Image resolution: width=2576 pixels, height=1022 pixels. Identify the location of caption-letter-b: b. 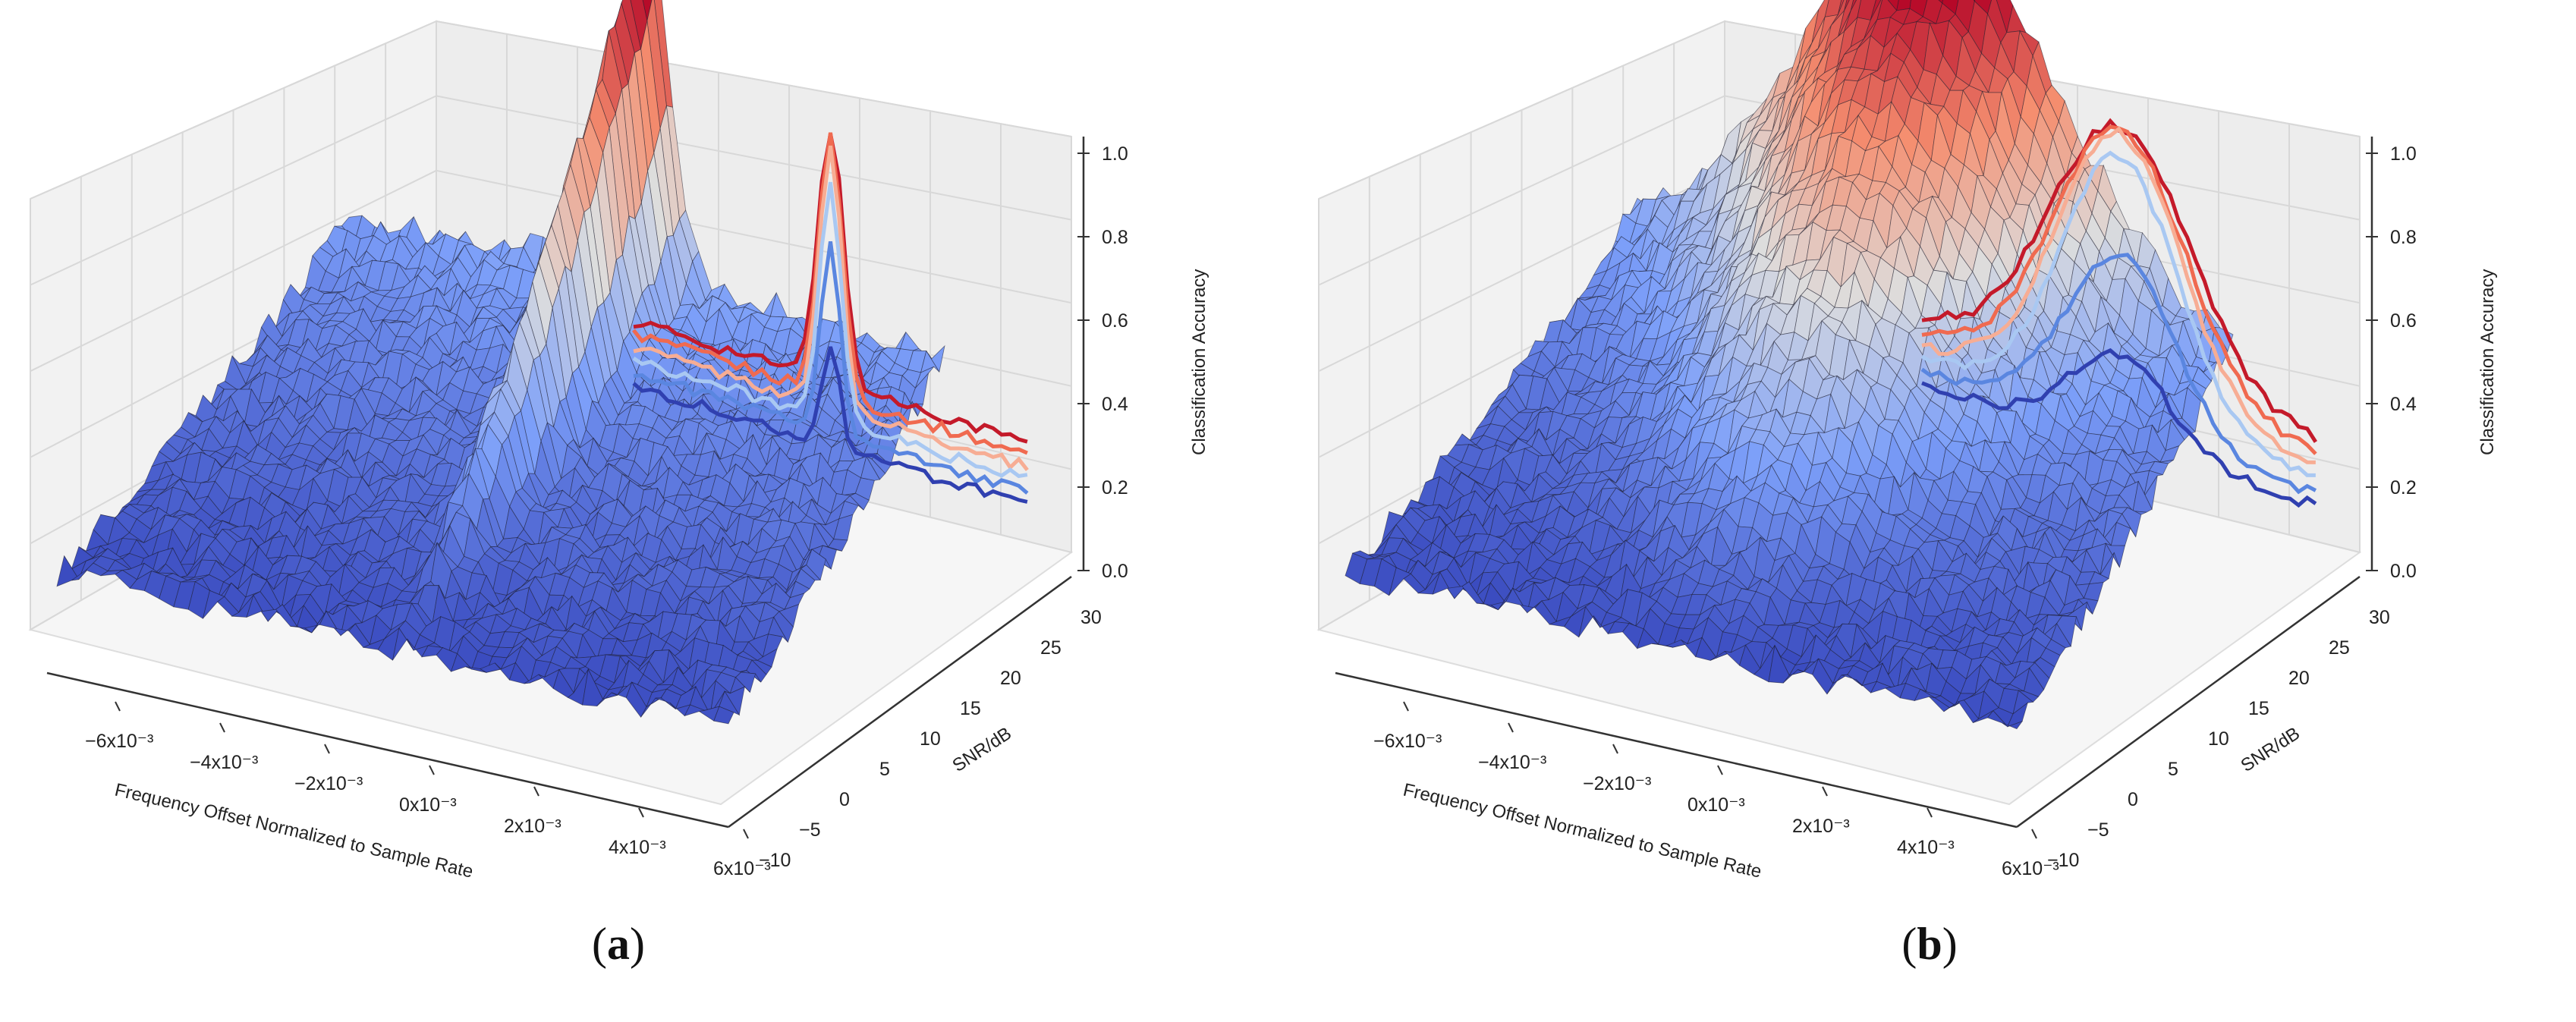
(1929, 944).